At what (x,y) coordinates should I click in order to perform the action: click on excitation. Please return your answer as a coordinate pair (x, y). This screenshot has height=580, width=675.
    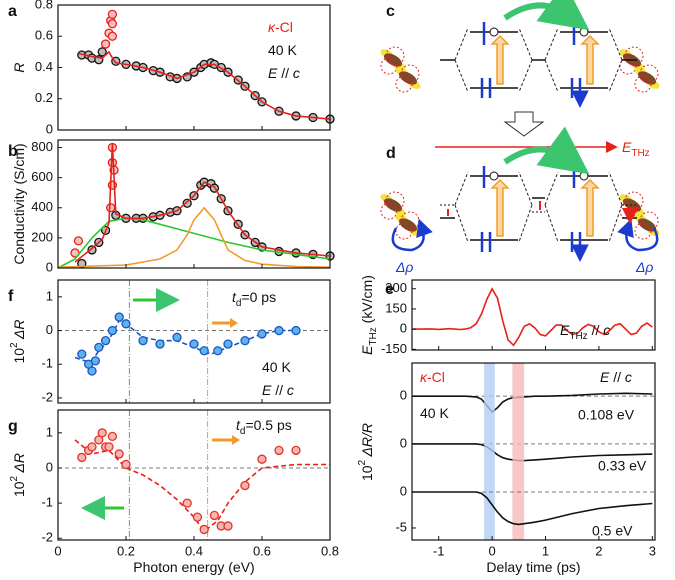
    Looking at the image, I should click on (545, 207).